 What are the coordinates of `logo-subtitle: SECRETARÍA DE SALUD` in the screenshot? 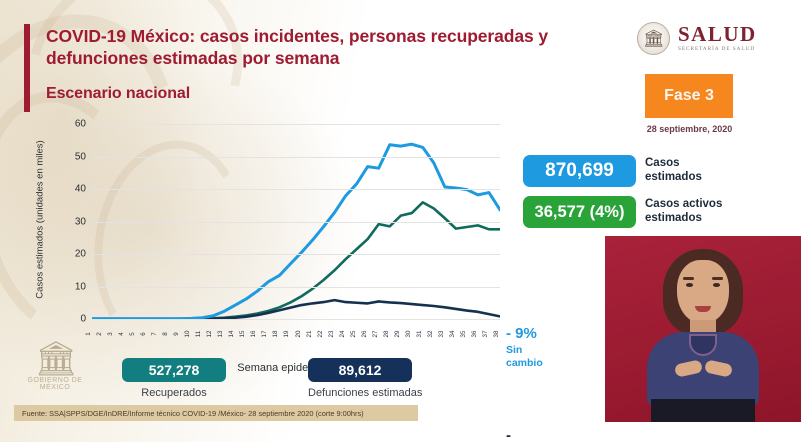 It's located at (717, 49).